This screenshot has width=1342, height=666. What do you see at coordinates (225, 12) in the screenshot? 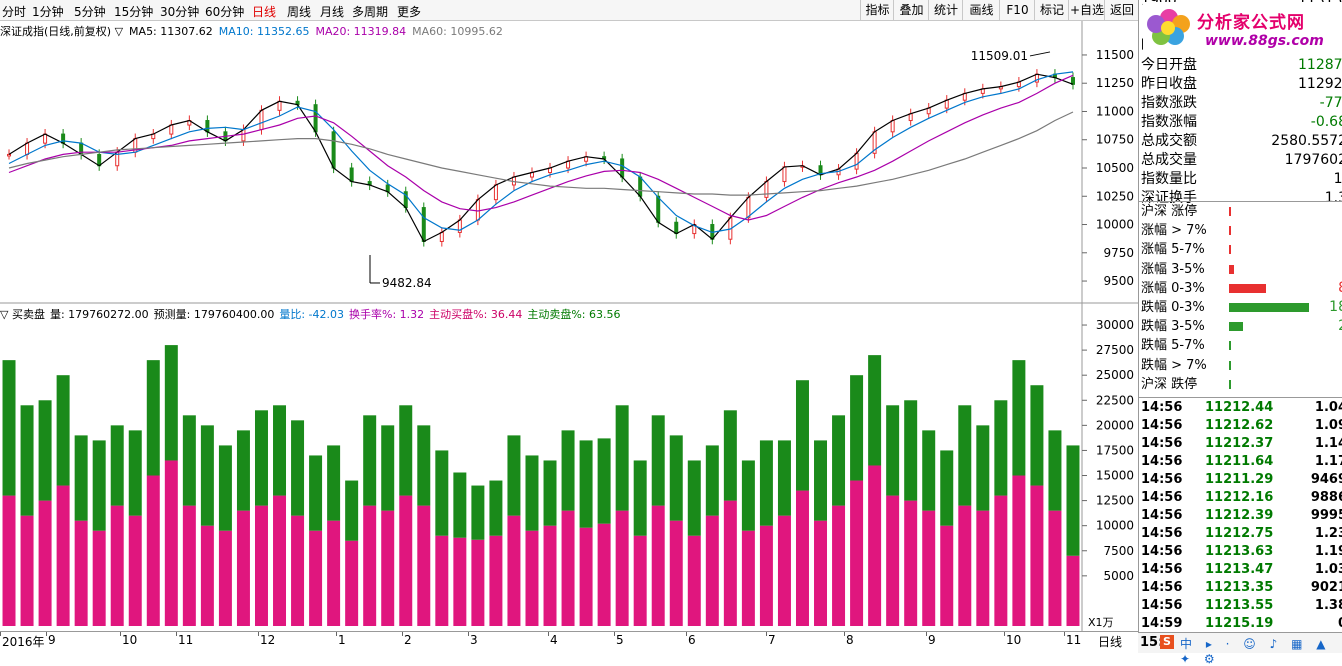
I see `period-tab: 60分钟` at bounding box center [225, 12].